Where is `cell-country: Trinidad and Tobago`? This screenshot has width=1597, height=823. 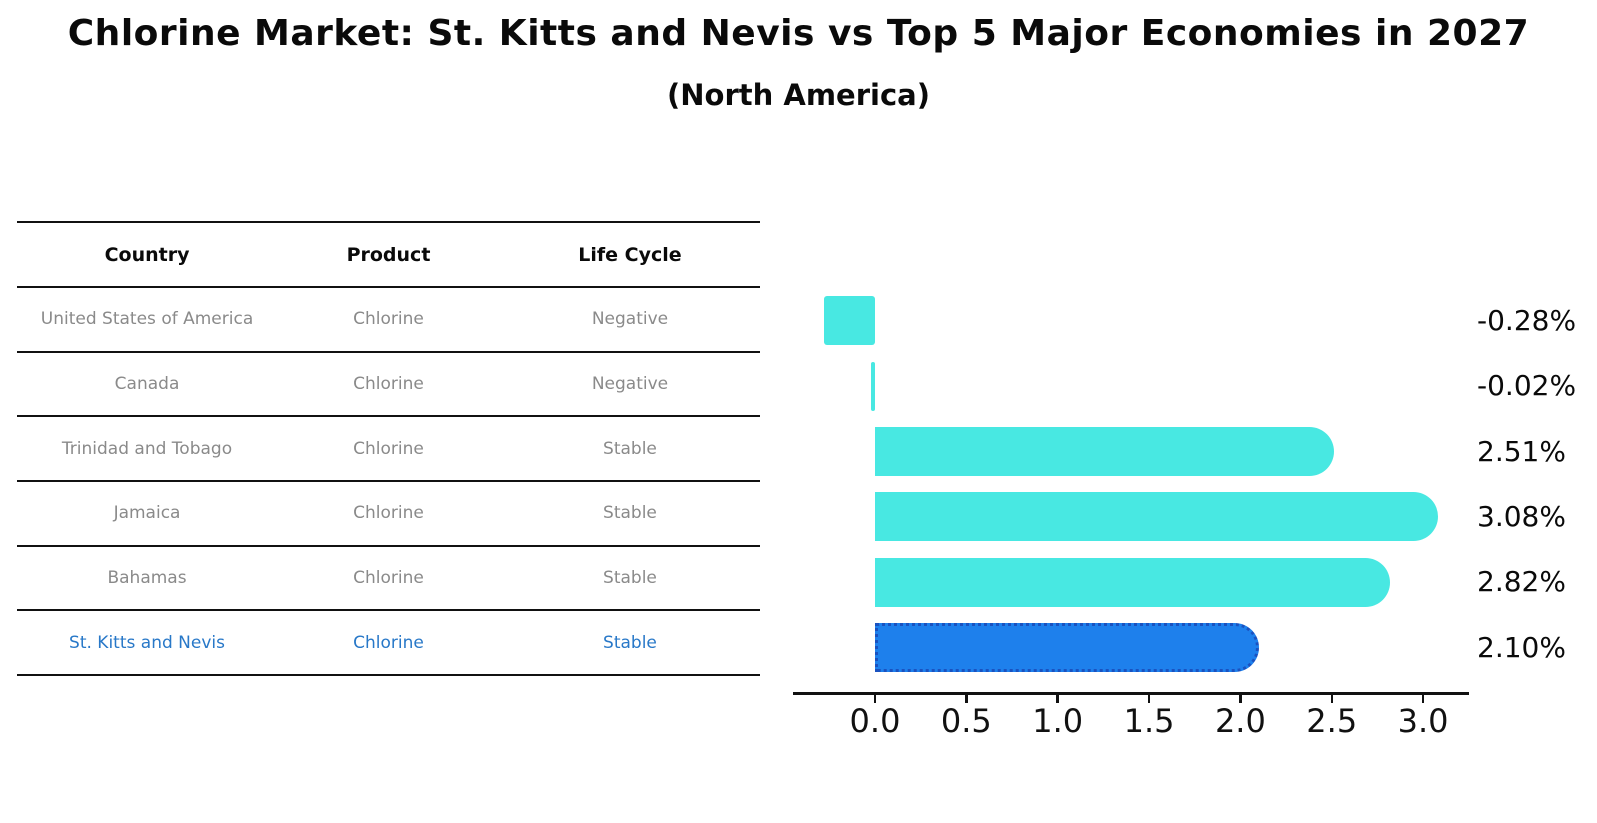
cell-country: Trinidad and Tobago is located at coordinates (147, 448).